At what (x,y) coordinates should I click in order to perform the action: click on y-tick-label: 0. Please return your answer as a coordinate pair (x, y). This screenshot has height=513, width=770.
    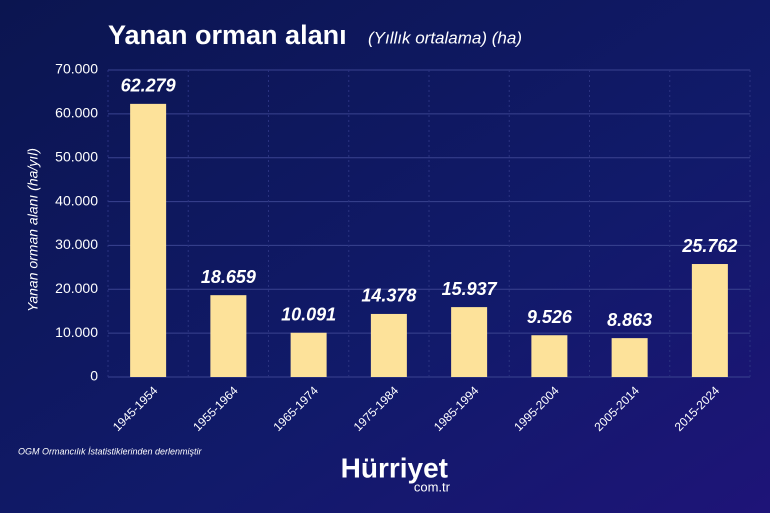
    Looking at the image, I should click on (94, 376).